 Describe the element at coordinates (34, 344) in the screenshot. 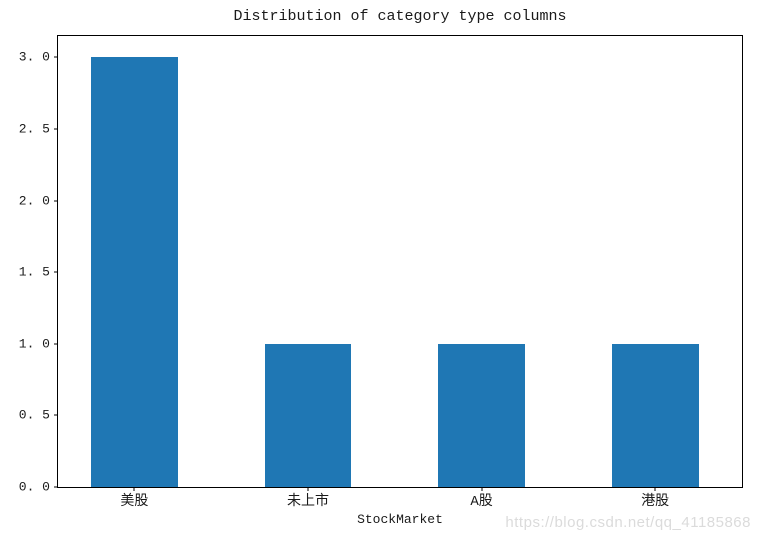

I see `y-tick-label: 1. 0` at that location.